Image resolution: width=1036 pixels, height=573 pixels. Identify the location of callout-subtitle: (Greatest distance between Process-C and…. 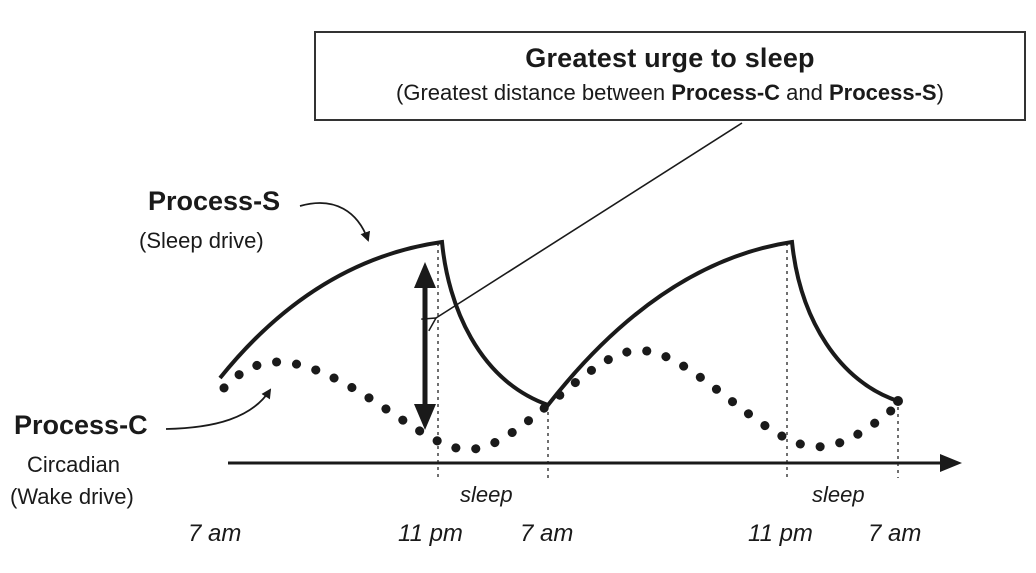
(670, 93).